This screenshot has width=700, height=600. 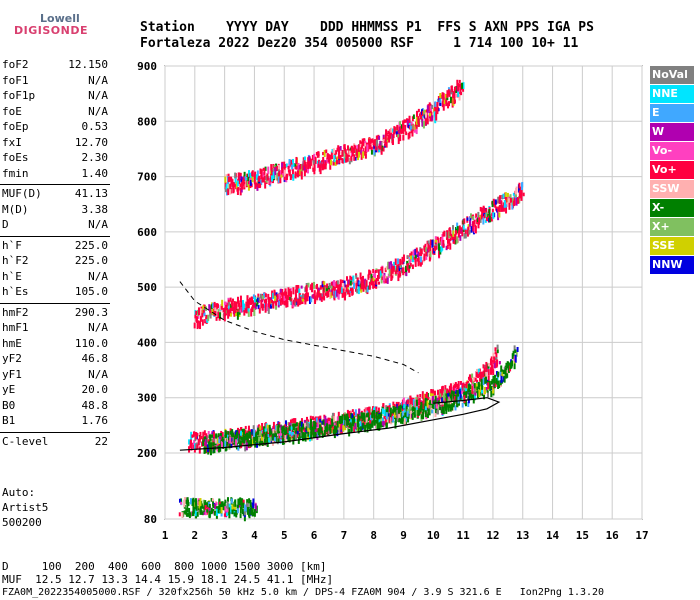 I want to click on param-label: h`F, so click(x=12, y=245).